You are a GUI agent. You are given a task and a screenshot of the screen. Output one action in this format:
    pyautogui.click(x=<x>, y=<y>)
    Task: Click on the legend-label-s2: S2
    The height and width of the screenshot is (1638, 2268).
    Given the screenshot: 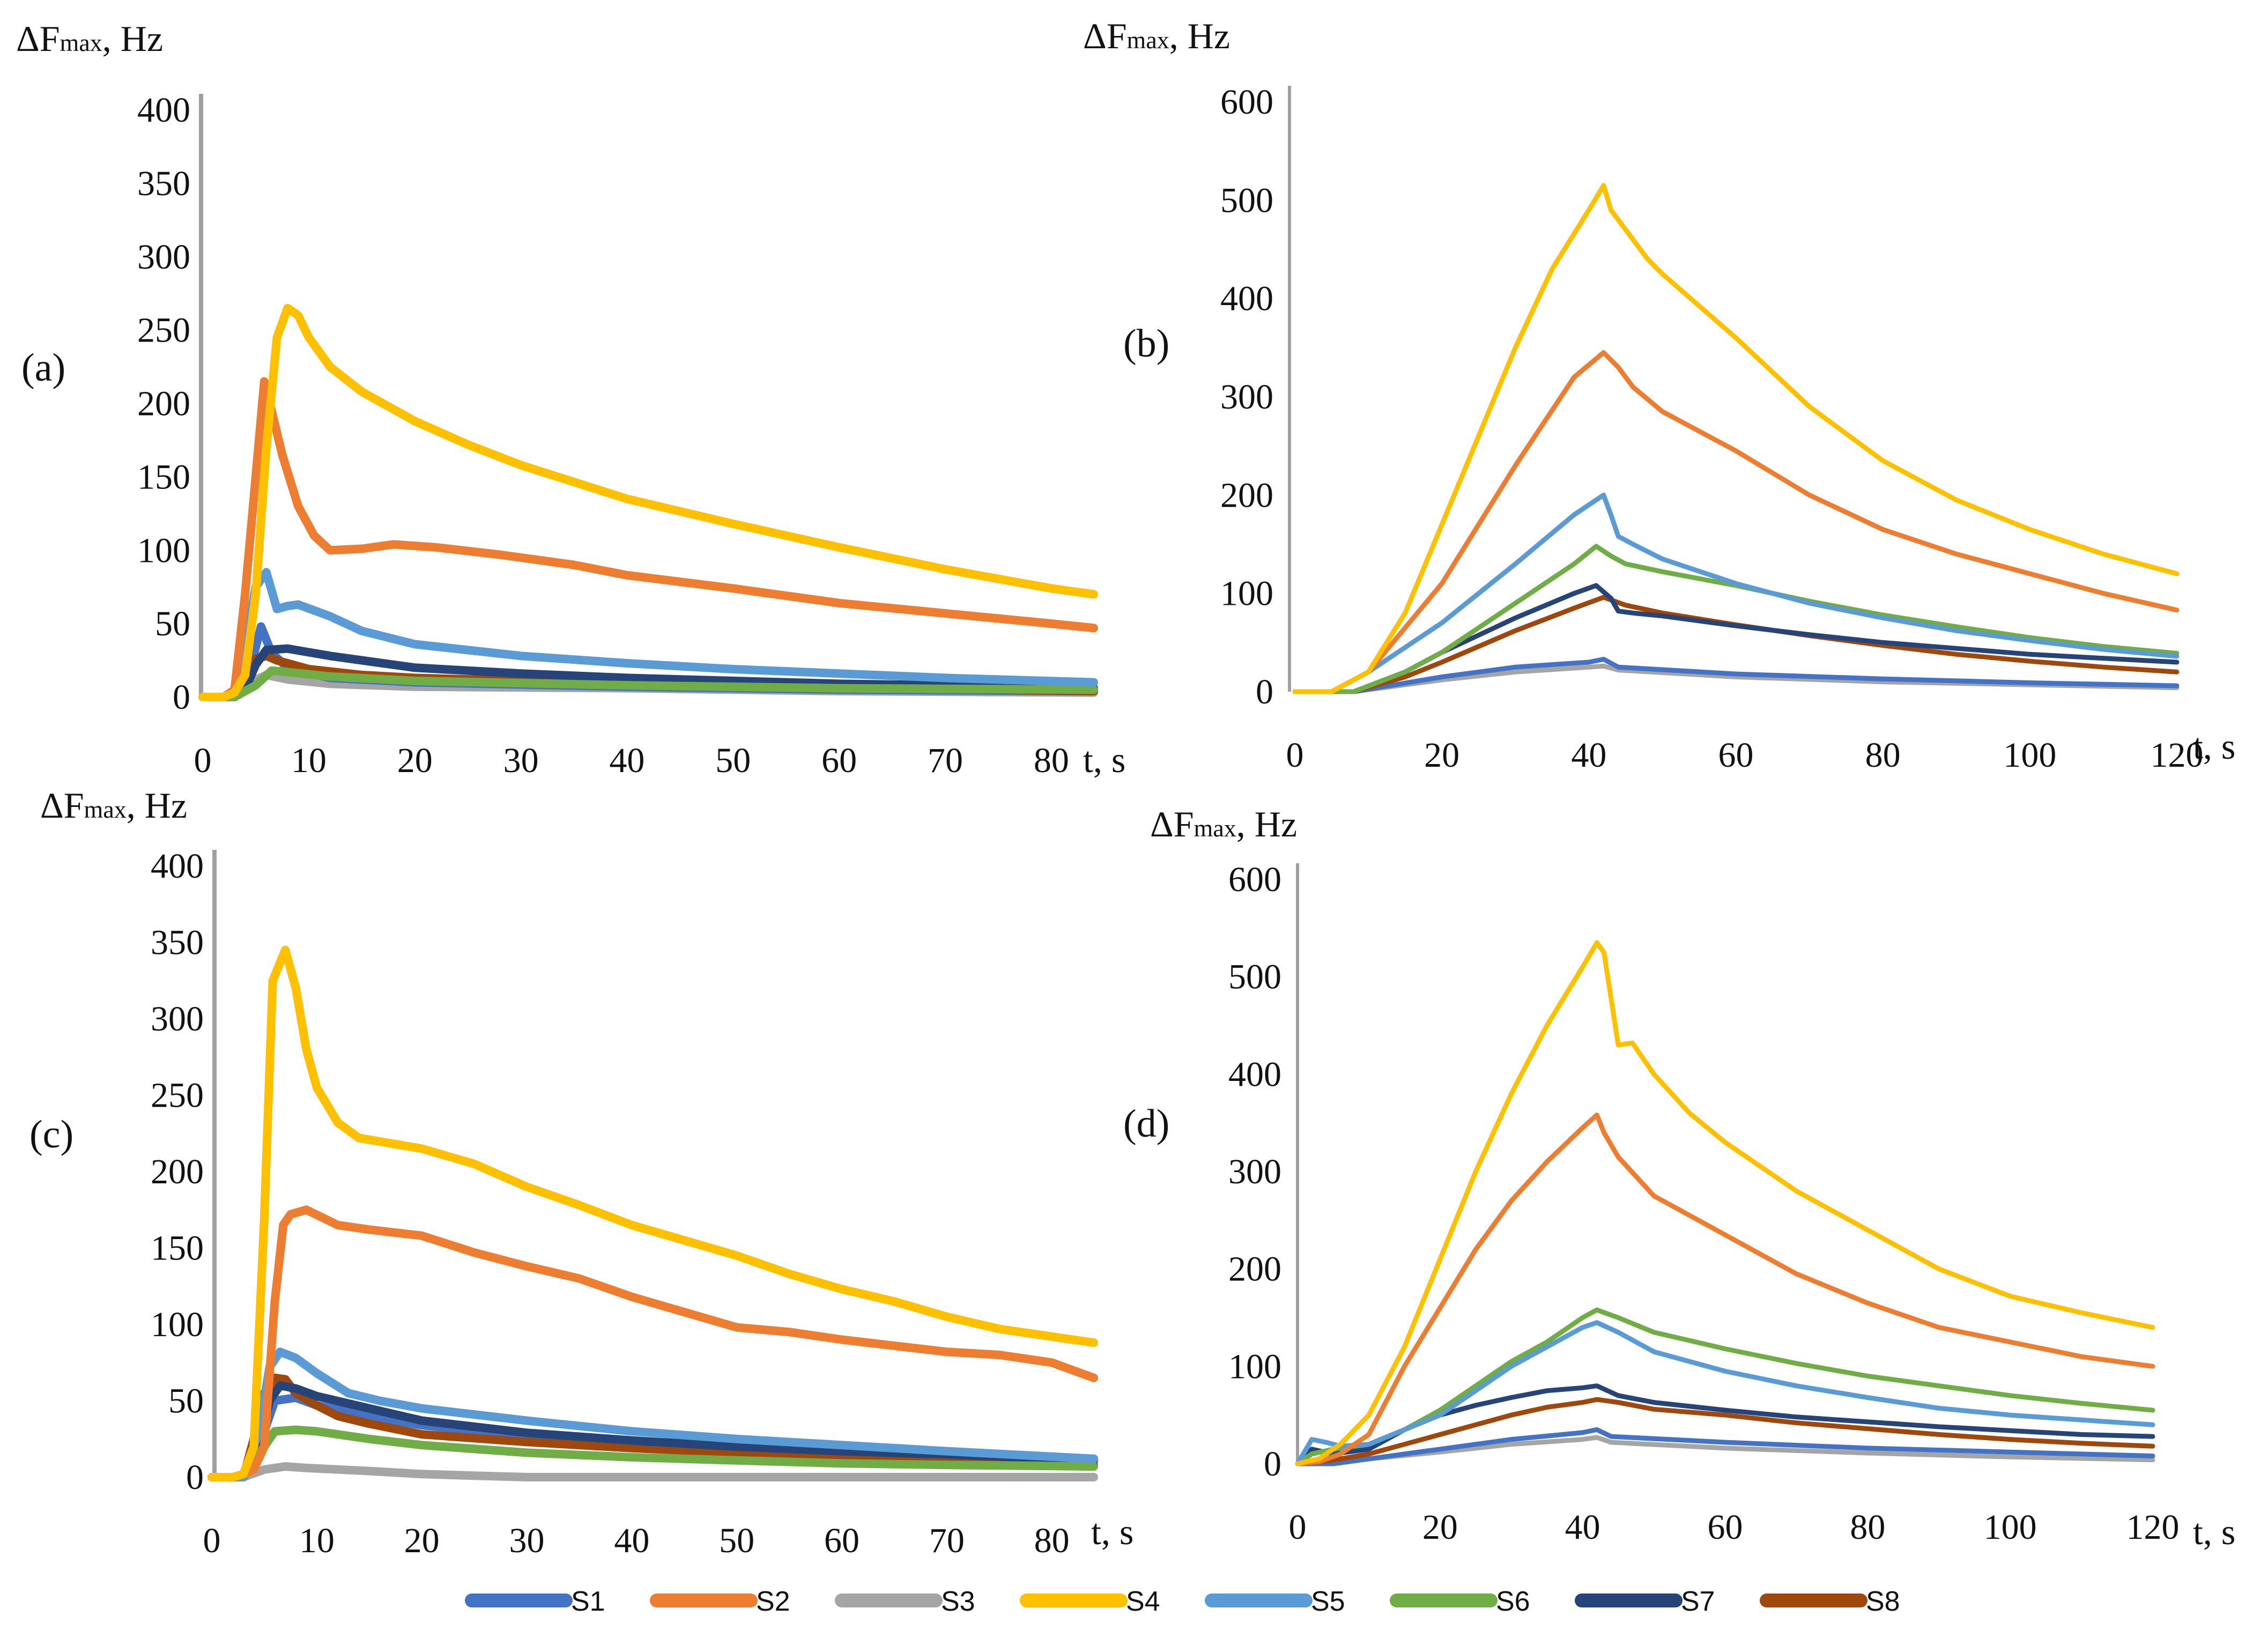 What is the action you would take?
    pyautogui.click(x=773, y=1601)
    